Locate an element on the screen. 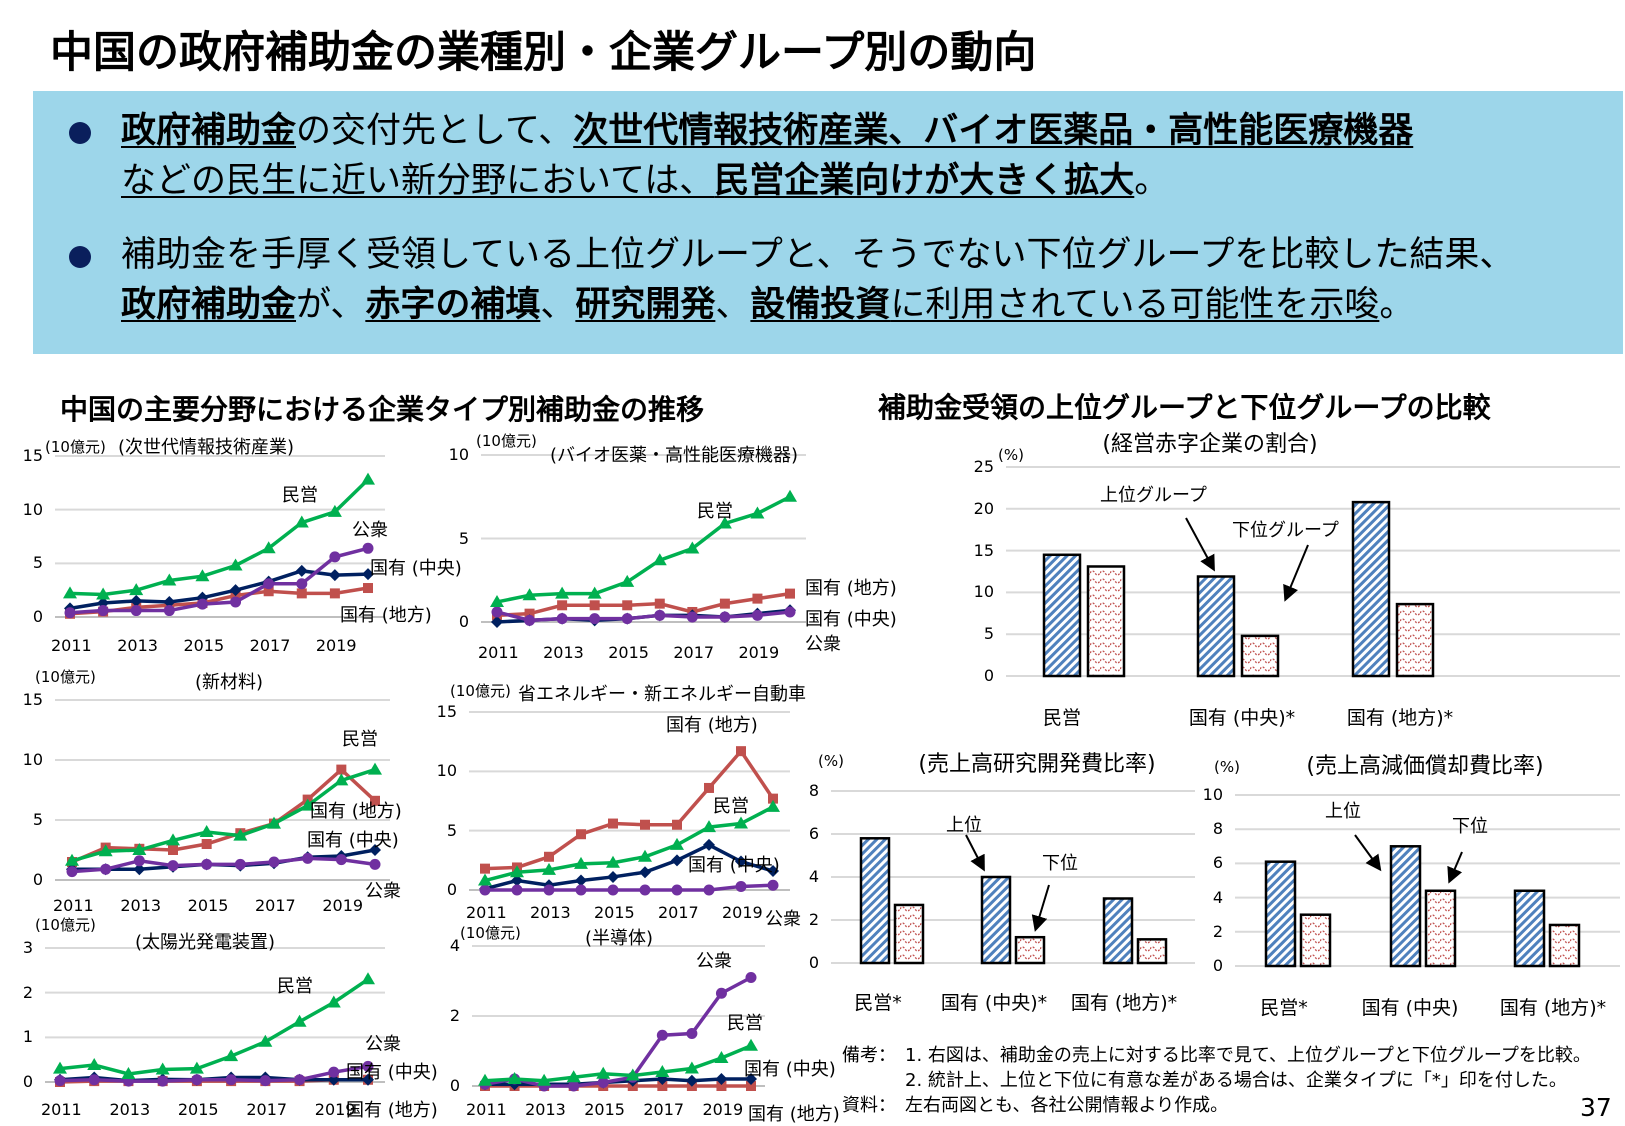  source-text: 左右両図とも、各社公開情報より作成。 is located at coordinates (1067, 1105).